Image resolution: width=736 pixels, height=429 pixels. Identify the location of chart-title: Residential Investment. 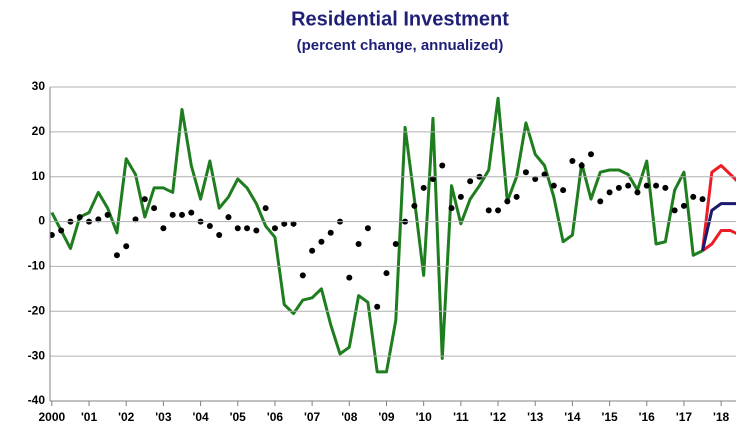
(400, 19).